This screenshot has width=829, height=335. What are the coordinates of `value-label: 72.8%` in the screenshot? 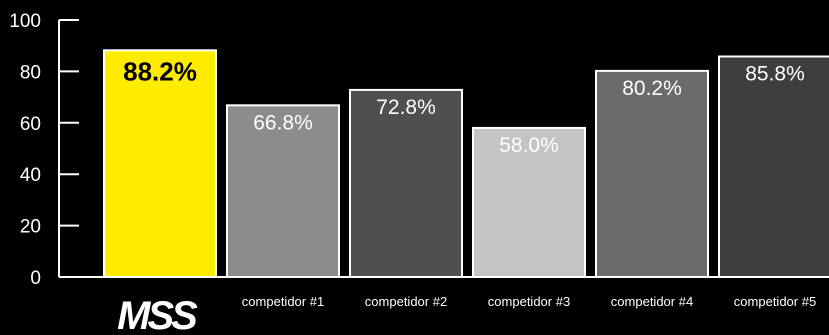 It's located at (406, 107).